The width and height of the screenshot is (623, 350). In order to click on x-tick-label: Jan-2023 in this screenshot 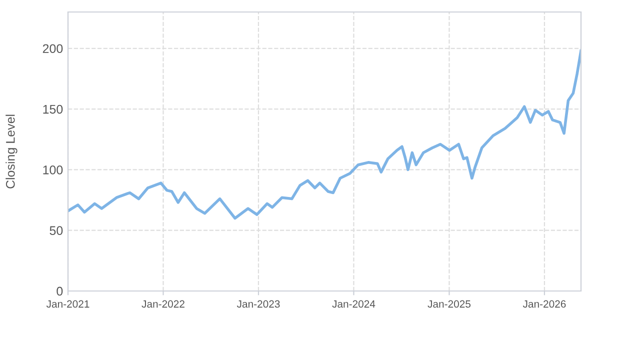, I will do `click(258, 304)`.